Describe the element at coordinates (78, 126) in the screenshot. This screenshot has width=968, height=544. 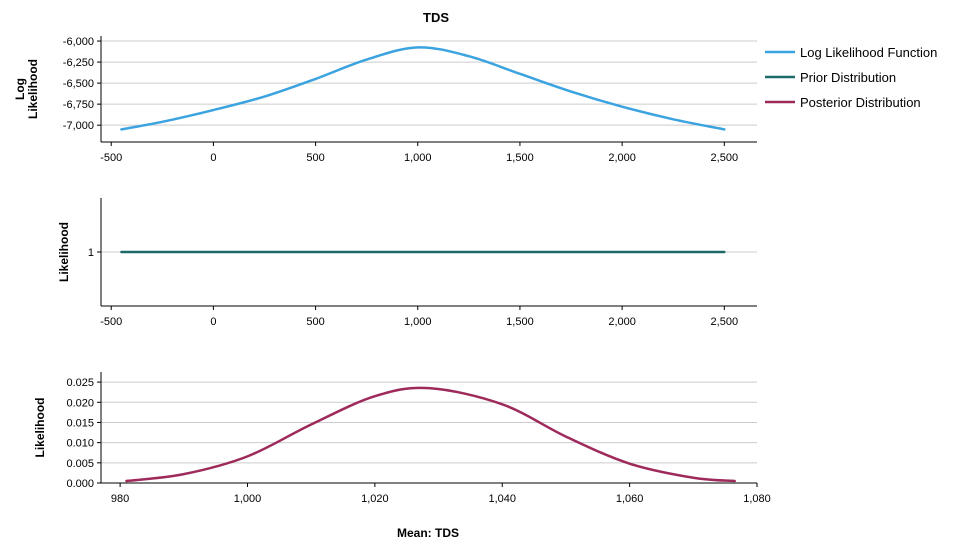
I see `y-tick-label: -7,000` at that location.